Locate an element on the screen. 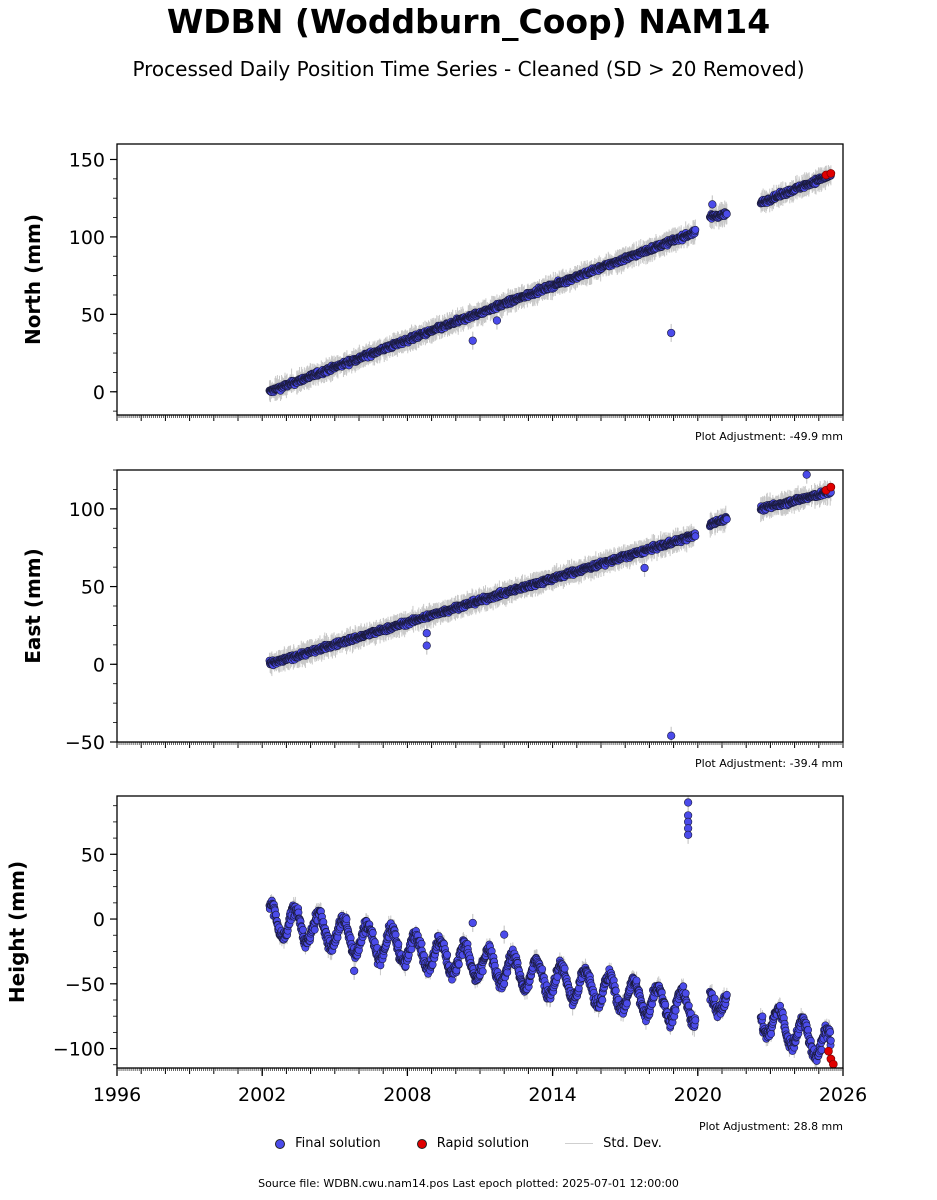 This screenshot has height=1200, width=937. stddev-bars is located at coordinates (550, 606).